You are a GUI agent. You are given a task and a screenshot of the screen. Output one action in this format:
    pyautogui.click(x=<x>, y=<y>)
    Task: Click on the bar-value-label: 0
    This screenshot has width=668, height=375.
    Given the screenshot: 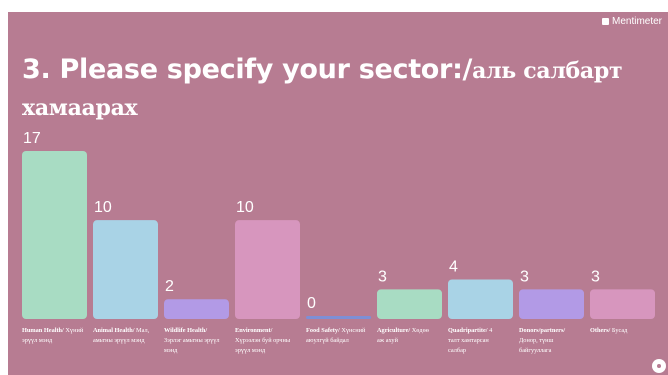 What is the action you would take?
    pyautogui.click(x=311, y=303)
    